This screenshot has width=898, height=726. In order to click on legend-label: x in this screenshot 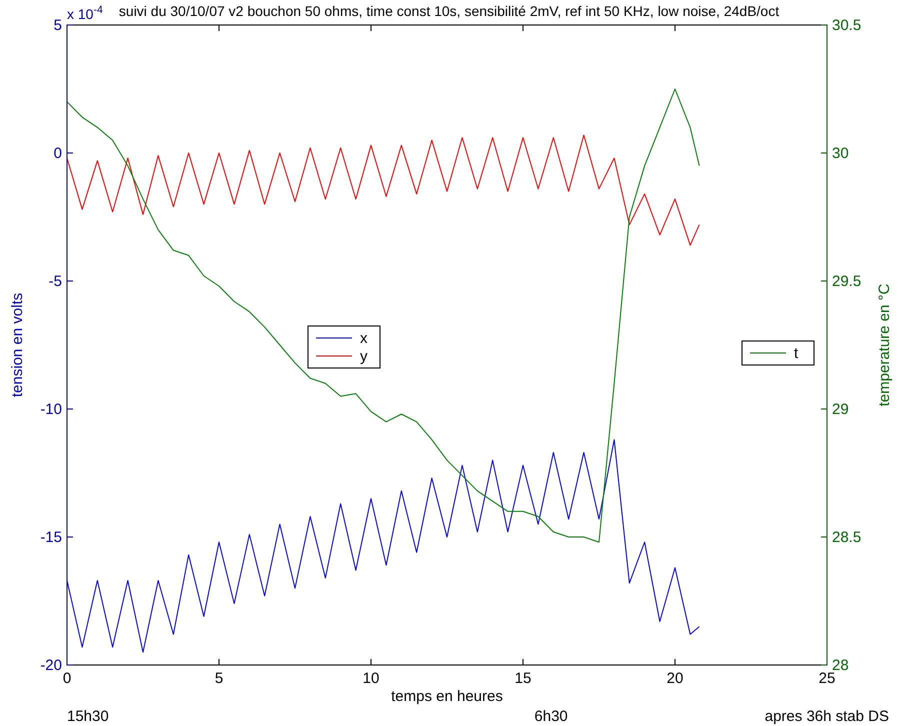, I will do `click(364, 338)`.